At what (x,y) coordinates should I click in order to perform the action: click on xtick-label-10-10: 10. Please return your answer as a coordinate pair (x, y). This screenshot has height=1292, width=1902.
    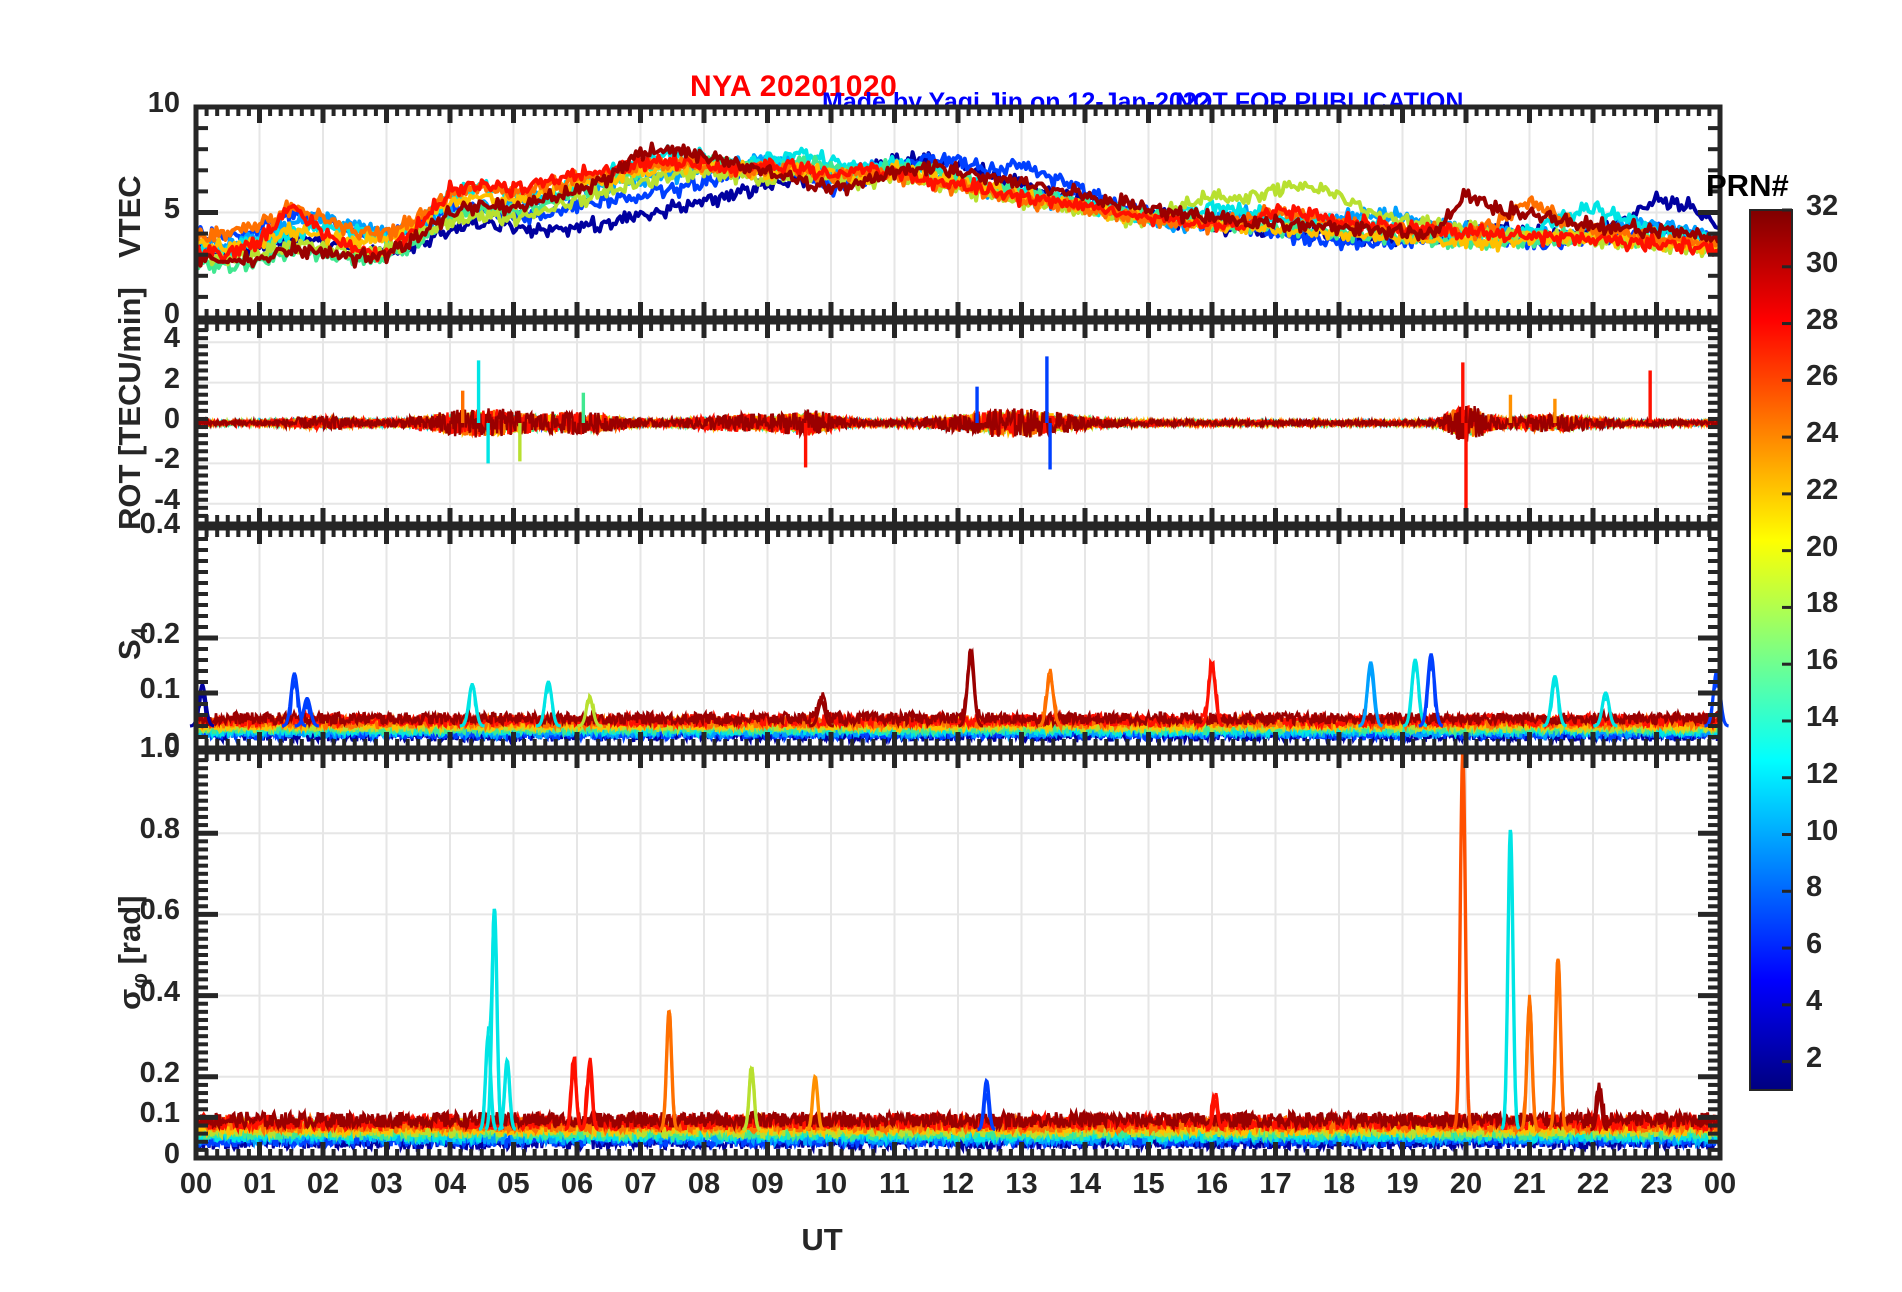
    Looking at the image, I should click on (831, 1184).